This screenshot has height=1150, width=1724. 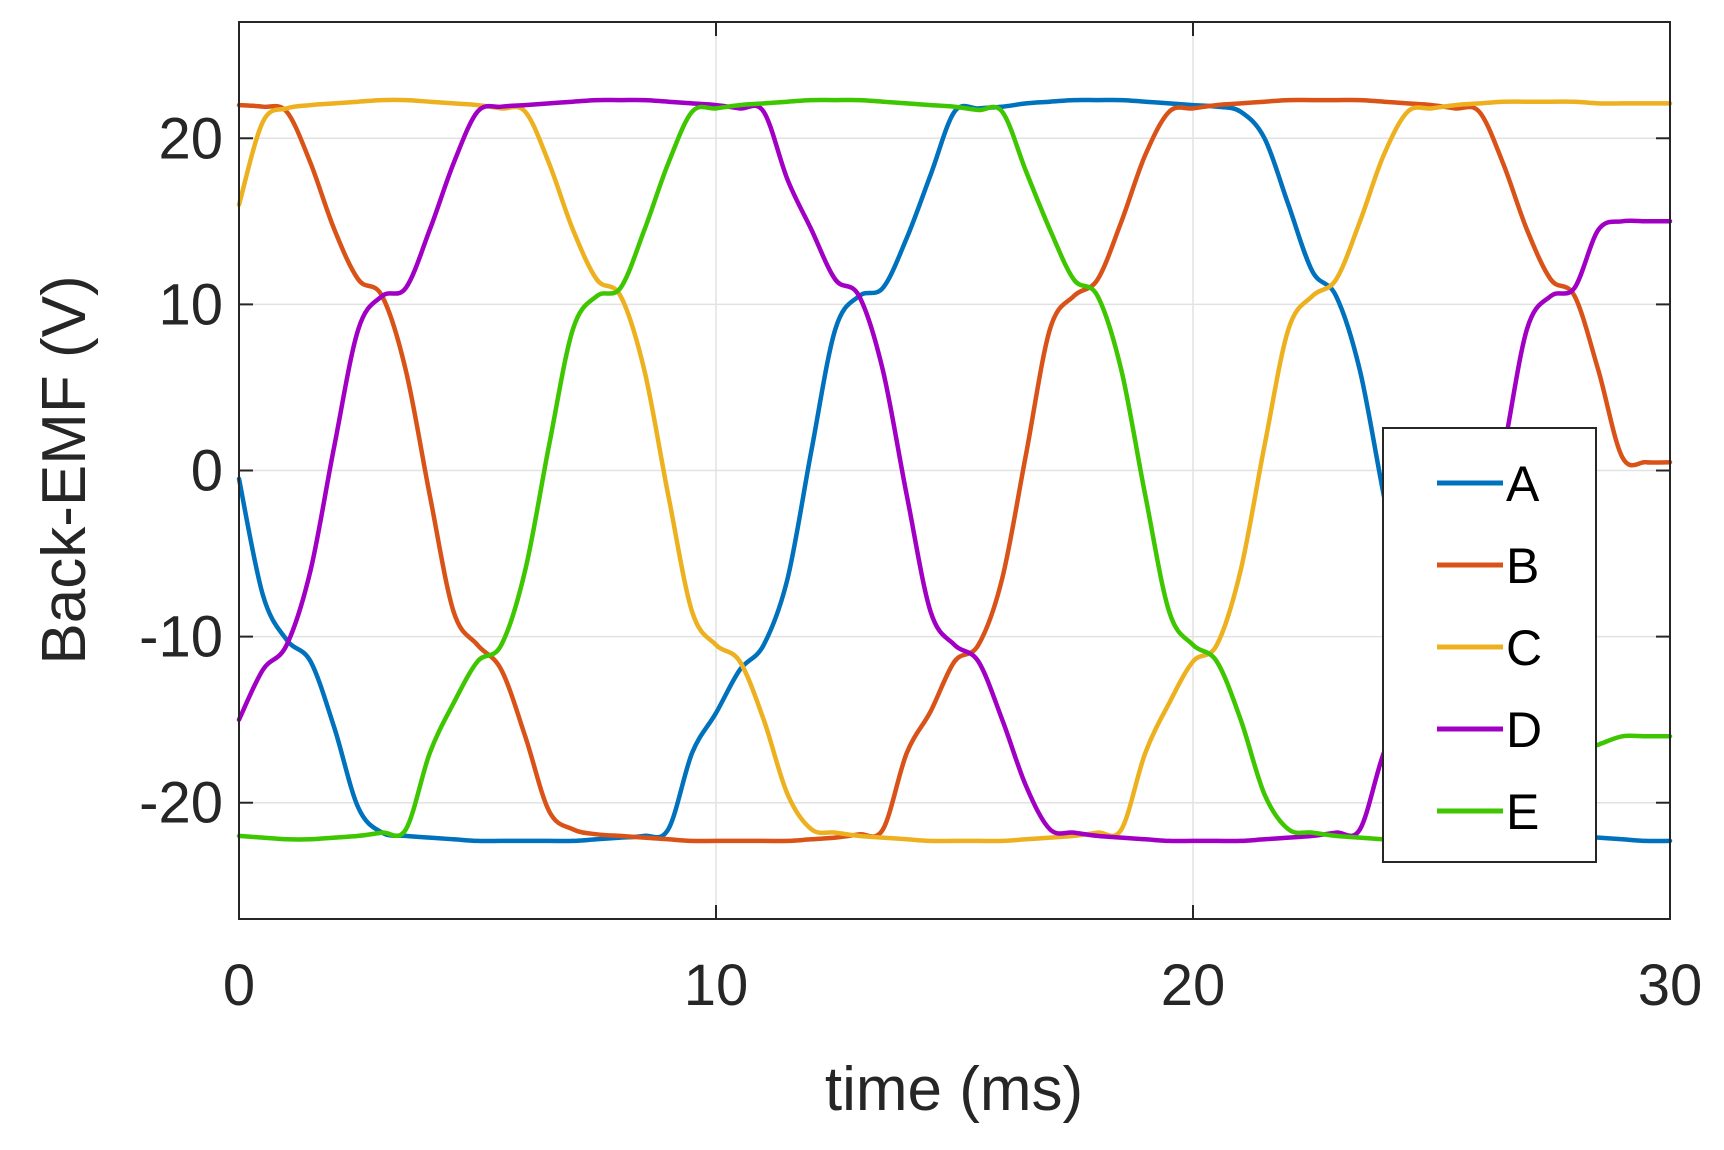 I want to click on legend-label-a: A, so click(x=1523, y=484).